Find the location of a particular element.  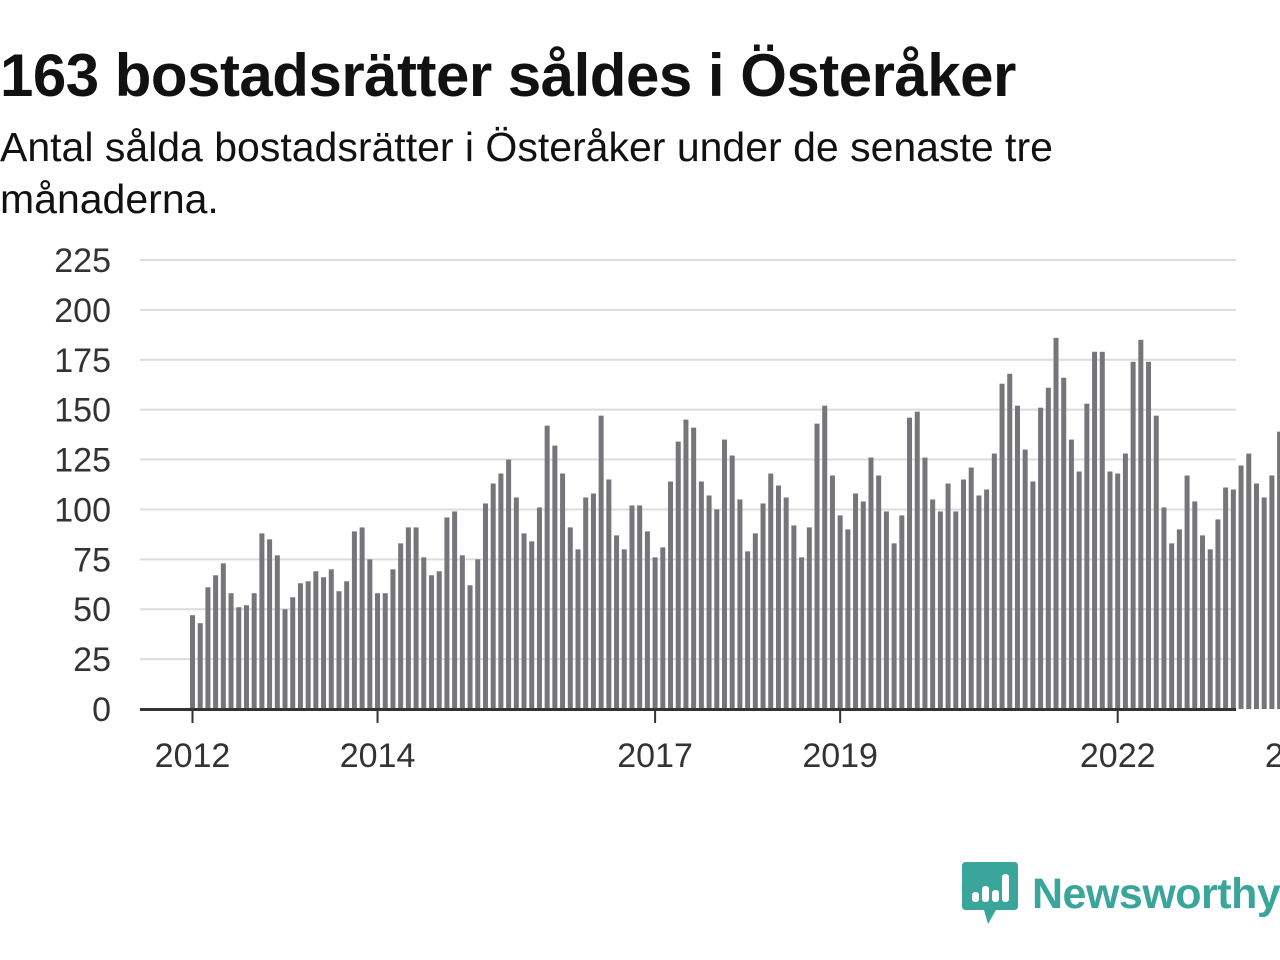

y-tick-label: 25 is located at coordinates (92, 660).